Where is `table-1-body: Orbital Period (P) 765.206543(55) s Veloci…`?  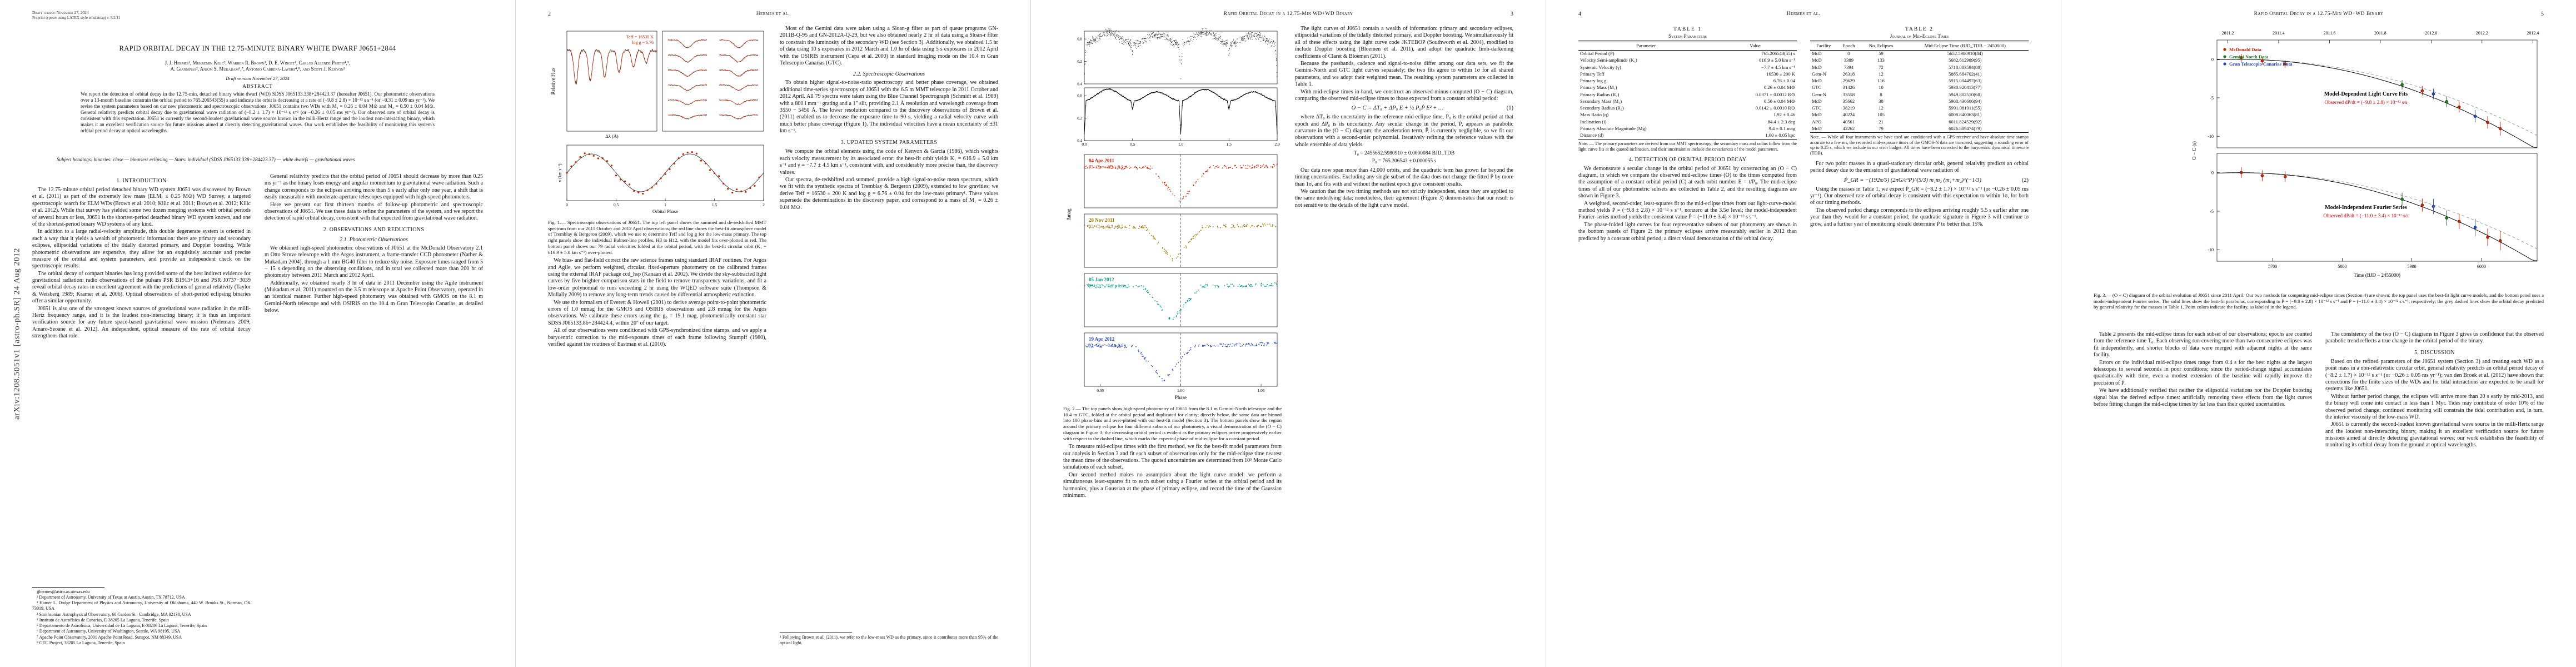
table-1-body: Orbital Period (P) 765.206543(55) s Veloci… is located at coordinates (1687, 94).